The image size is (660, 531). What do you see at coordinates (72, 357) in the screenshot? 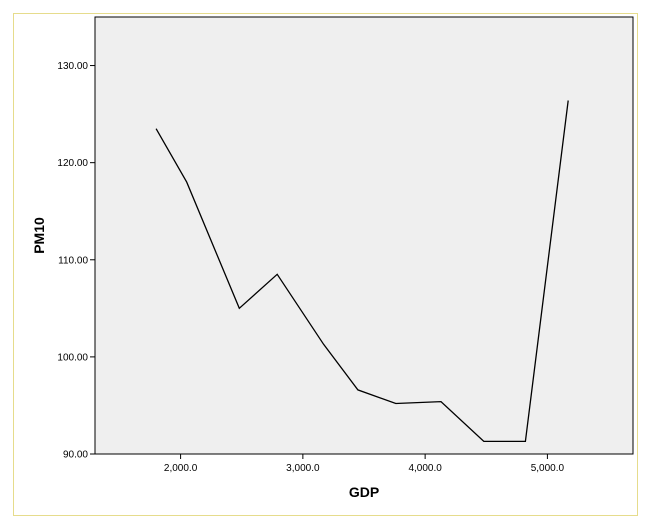
I see `y-tick-label: 100.00` at bounding box center [72, 357].